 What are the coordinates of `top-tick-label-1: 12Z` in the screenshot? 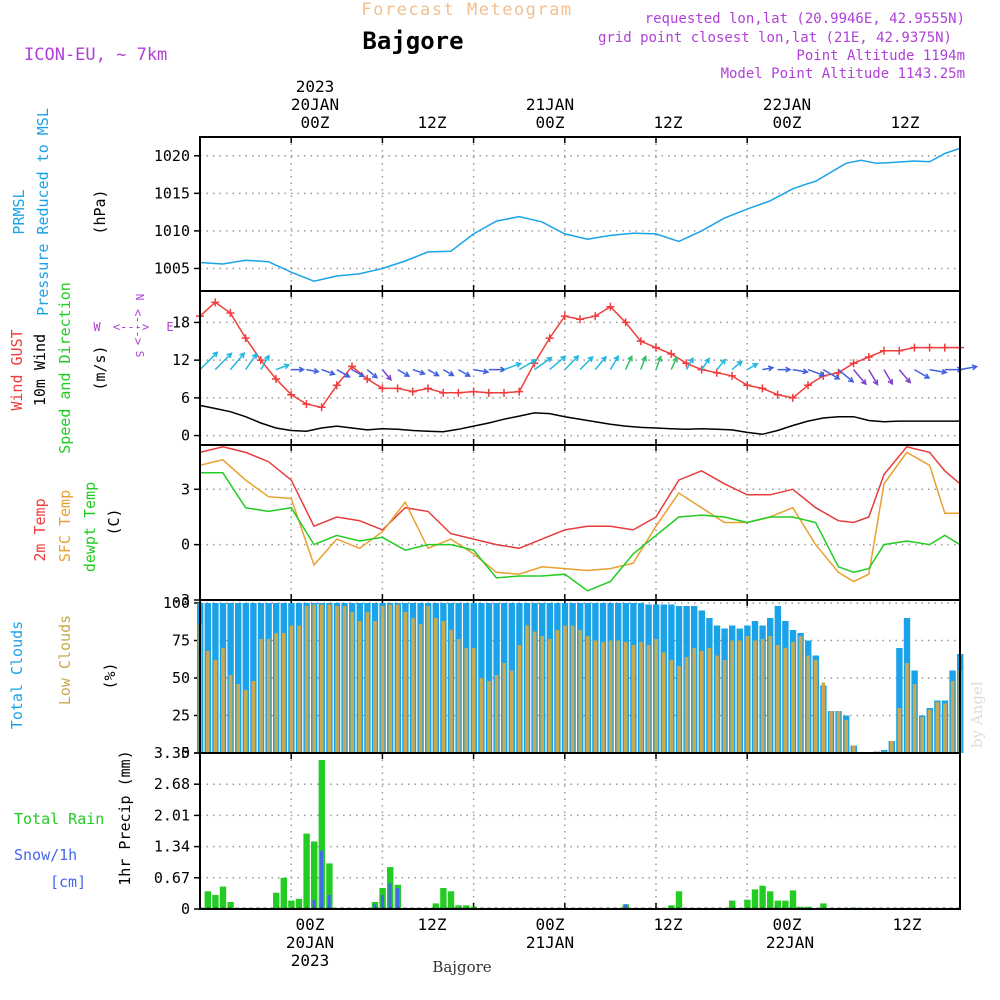 It's located at (432, 122).